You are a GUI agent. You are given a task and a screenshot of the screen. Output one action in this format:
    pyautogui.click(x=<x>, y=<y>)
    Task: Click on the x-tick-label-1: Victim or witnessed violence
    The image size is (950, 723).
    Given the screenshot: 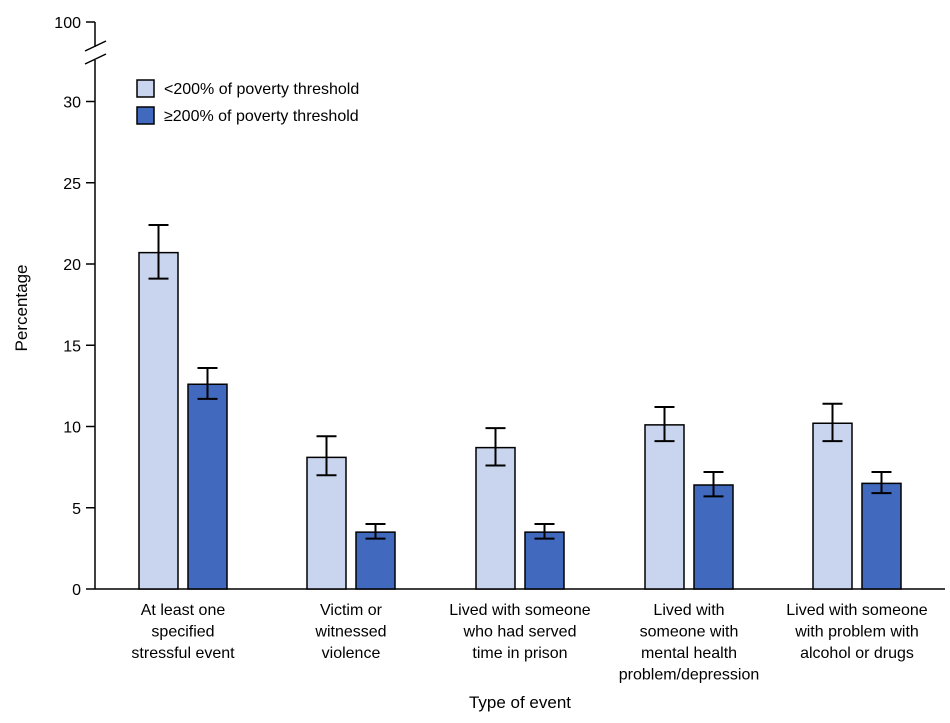 What is the action you would take?
    pyautogui.click(x=350, y=632)
    